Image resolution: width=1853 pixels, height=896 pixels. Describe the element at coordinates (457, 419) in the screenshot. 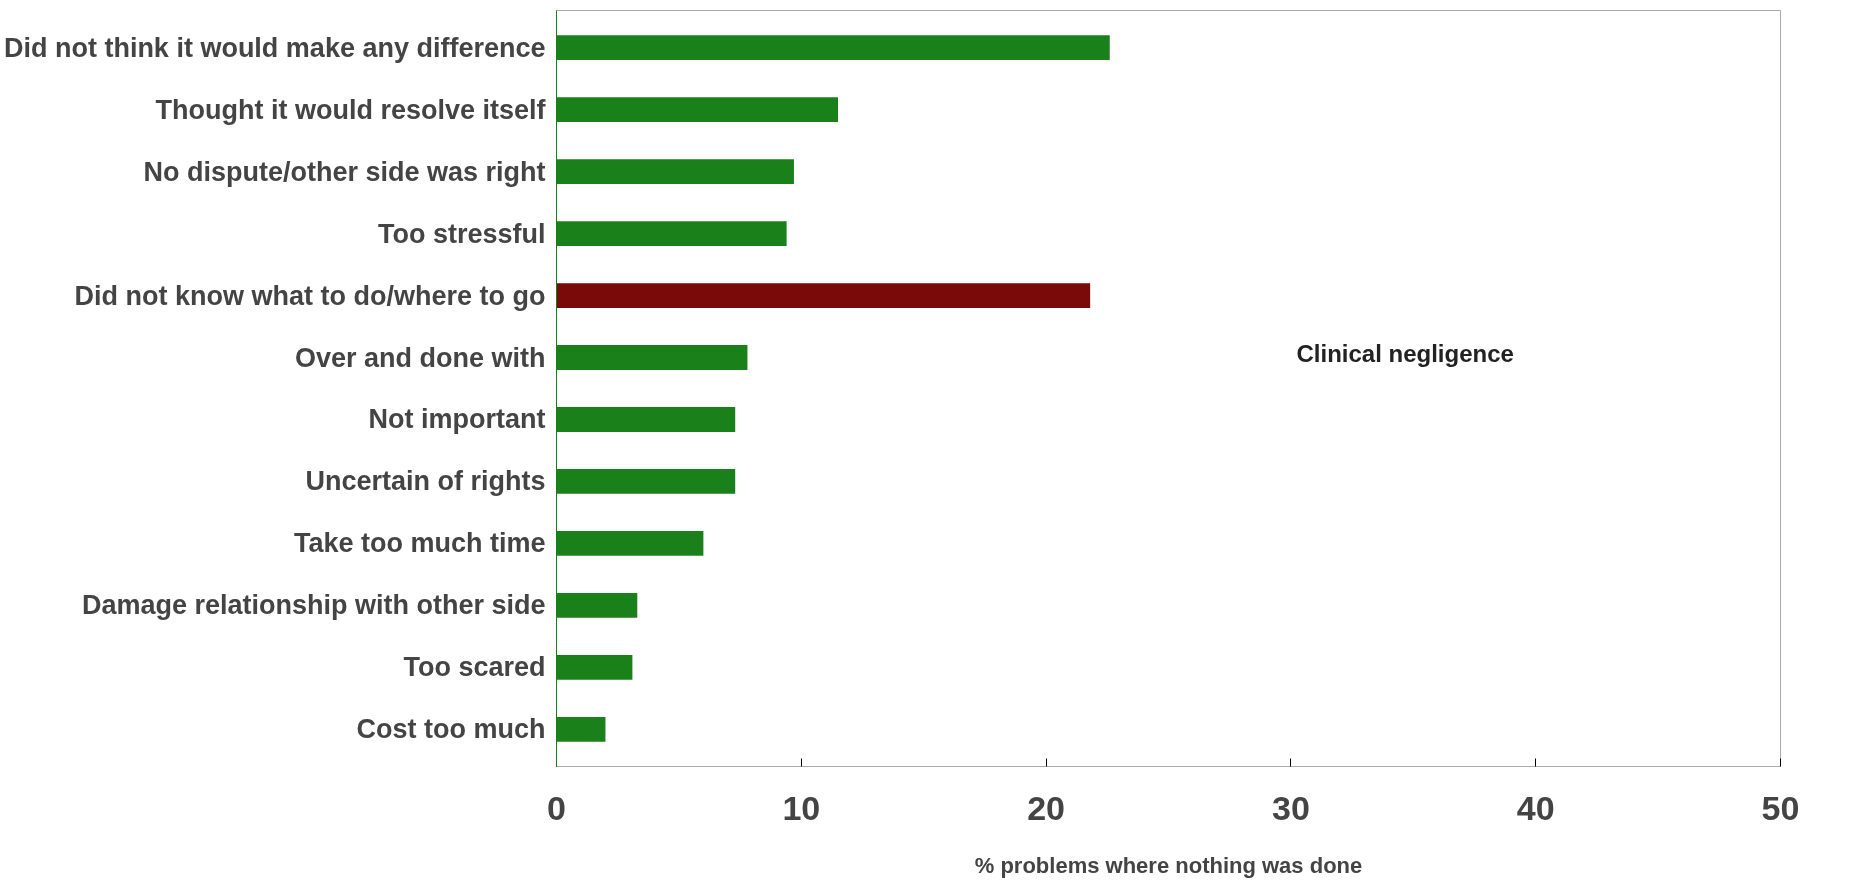

I see `y-tick-label: Not important` at that location.